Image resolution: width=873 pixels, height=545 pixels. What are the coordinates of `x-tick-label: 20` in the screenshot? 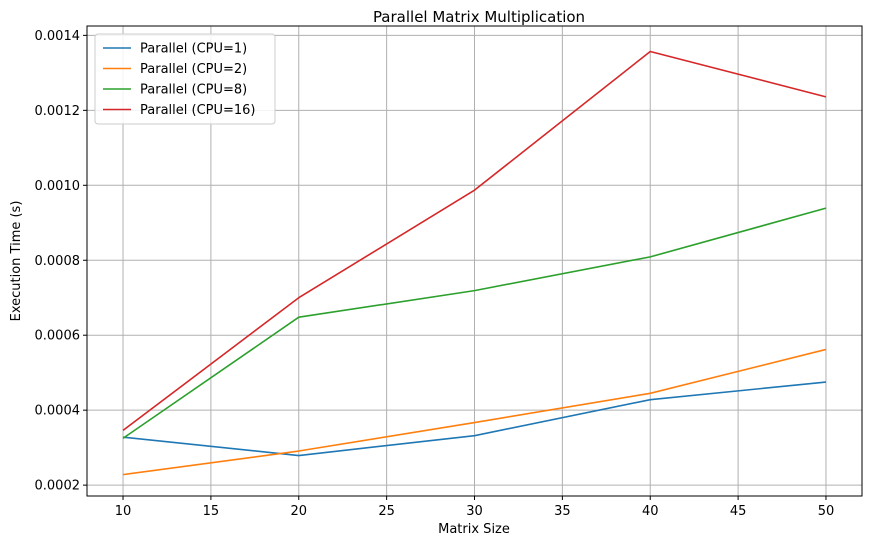 It's located at (298, 511).